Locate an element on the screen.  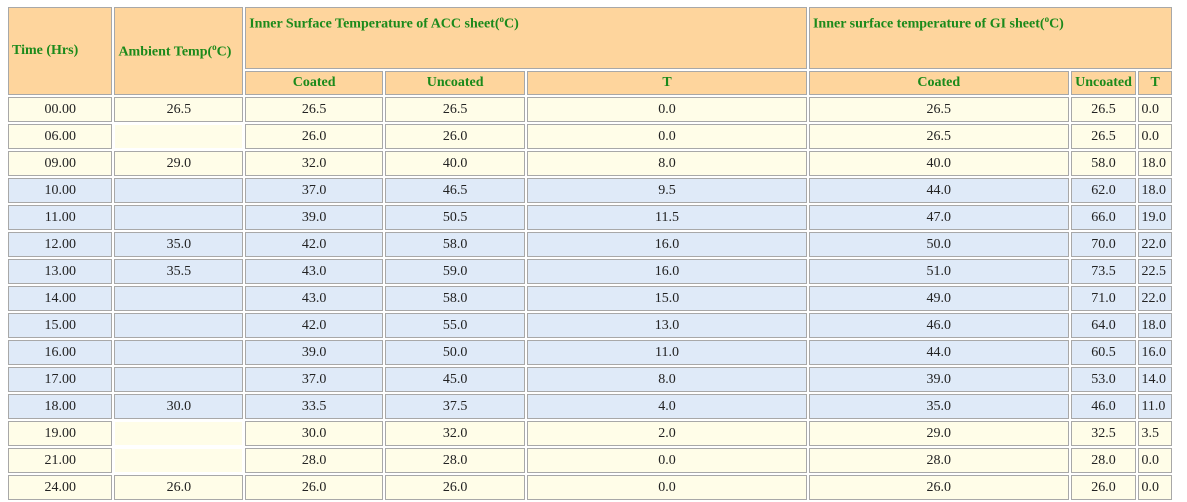
table-cell: 73.5 is located at coordinates (1103, 271).